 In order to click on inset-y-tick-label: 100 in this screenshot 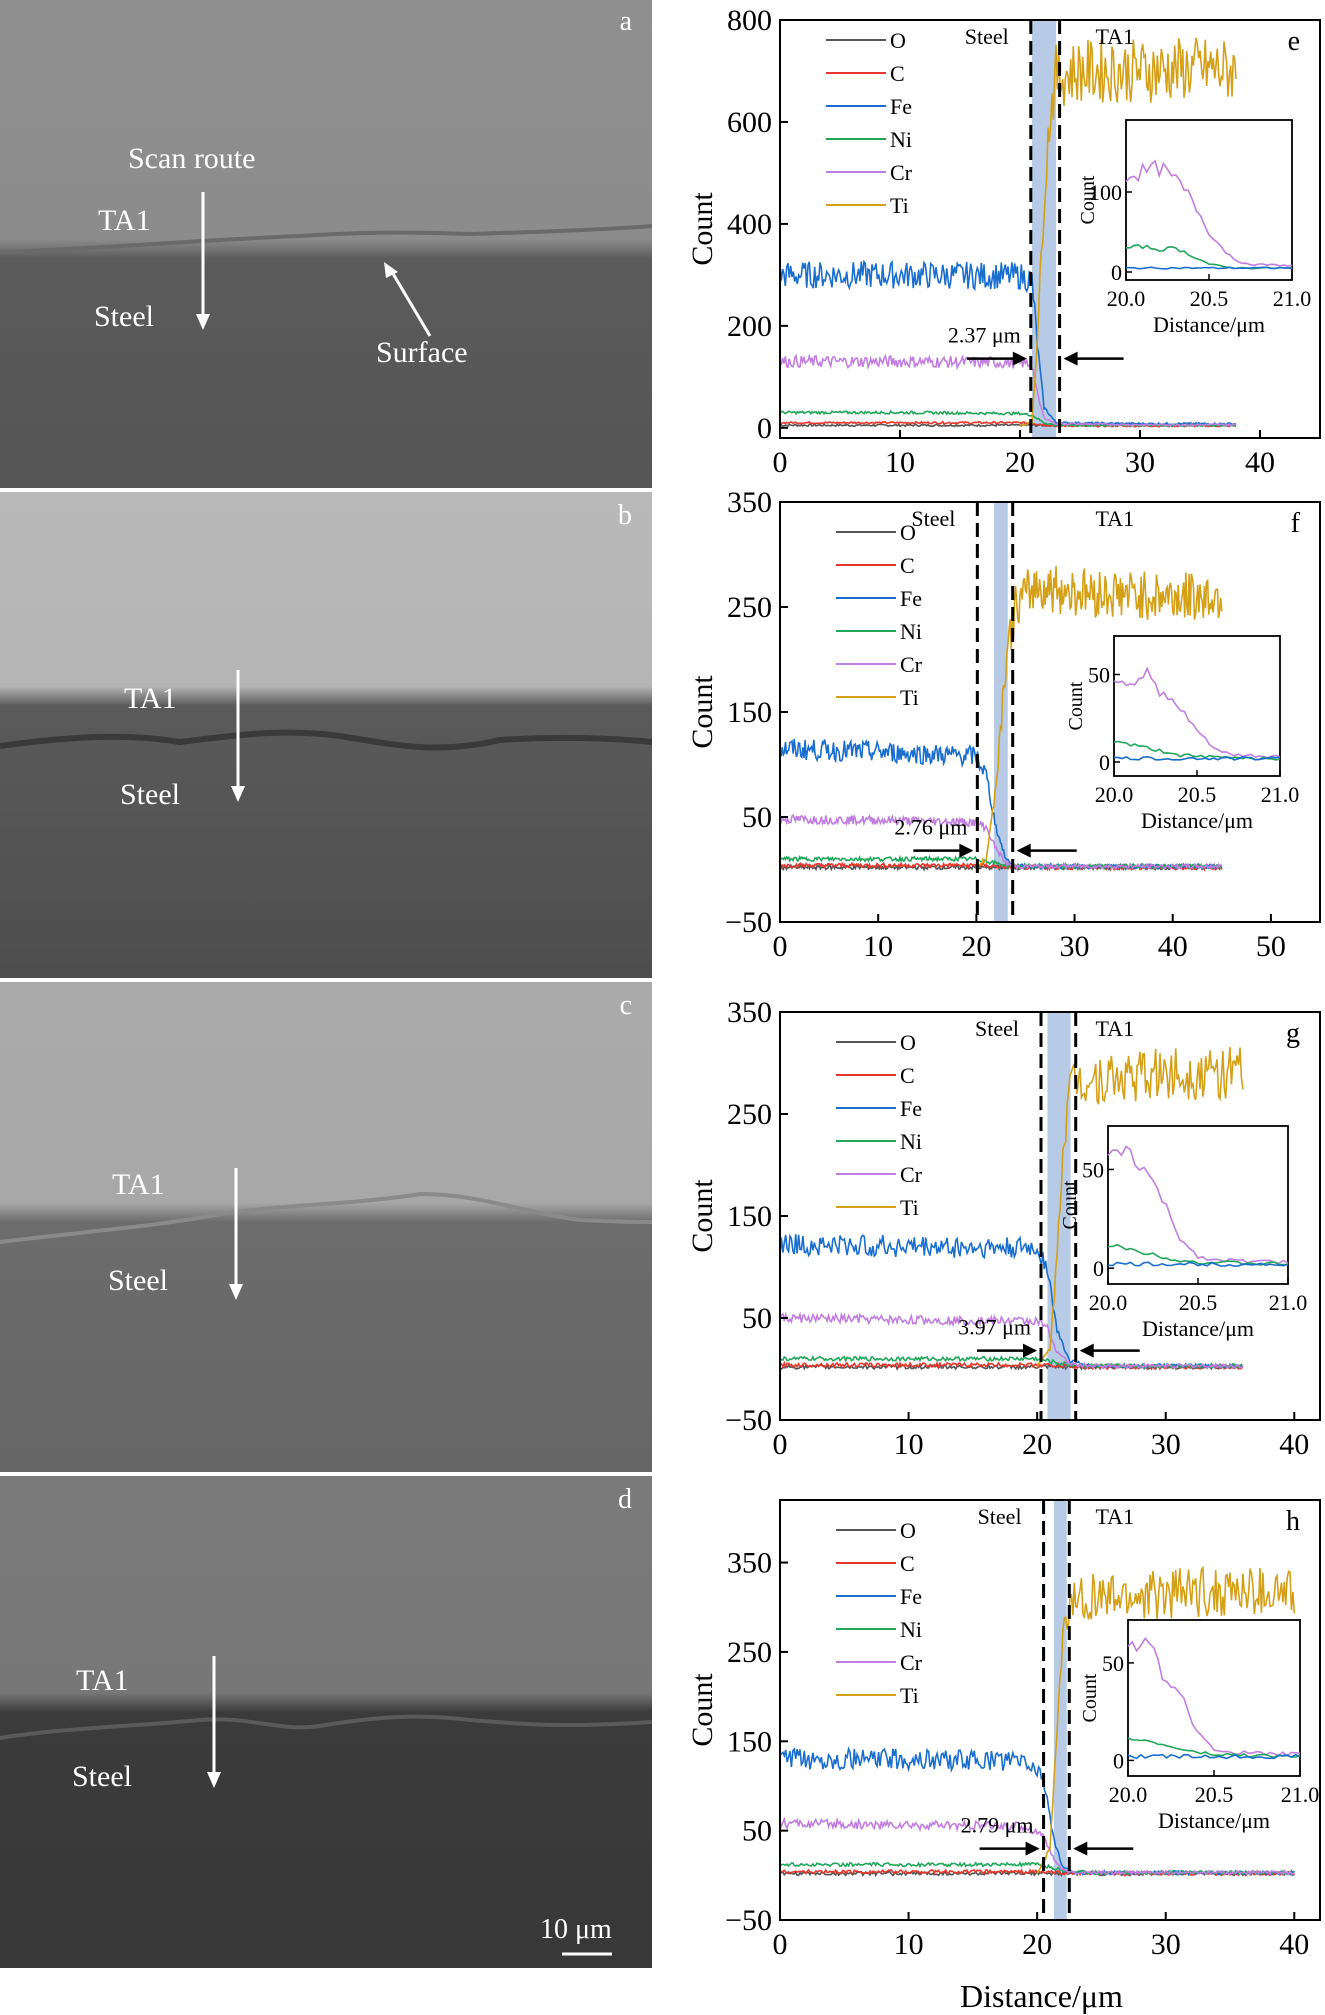, I will do `click(1105, 192)`.